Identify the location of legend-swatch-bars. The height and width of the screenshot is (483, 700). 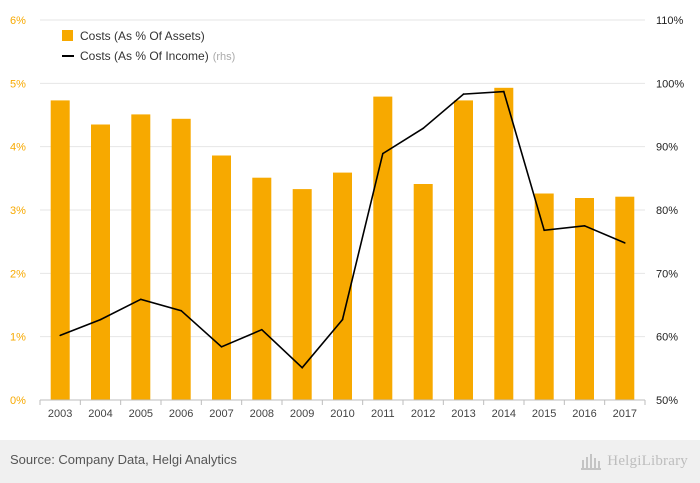
(67, 35).